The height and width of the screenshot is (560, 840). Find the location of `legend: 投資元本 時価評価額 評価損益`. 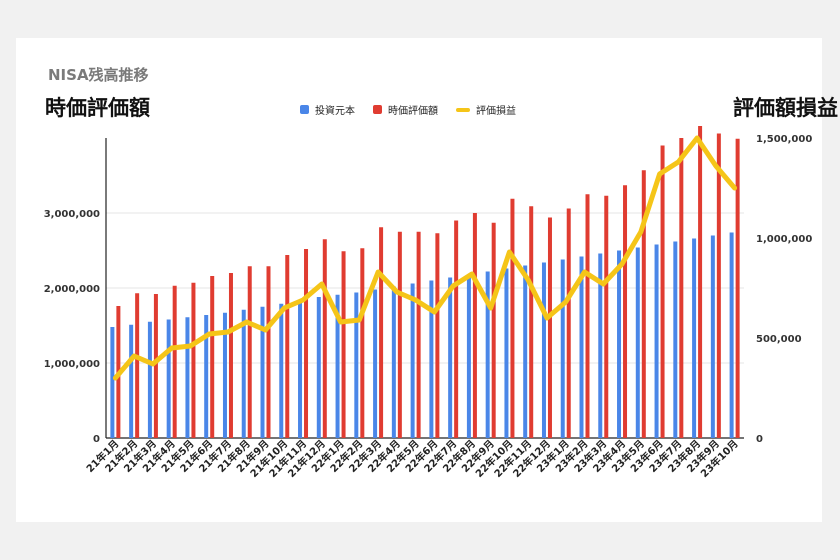

legend: 投資元本 時価評価額 評価損益 is located at coordinates (408, 109).